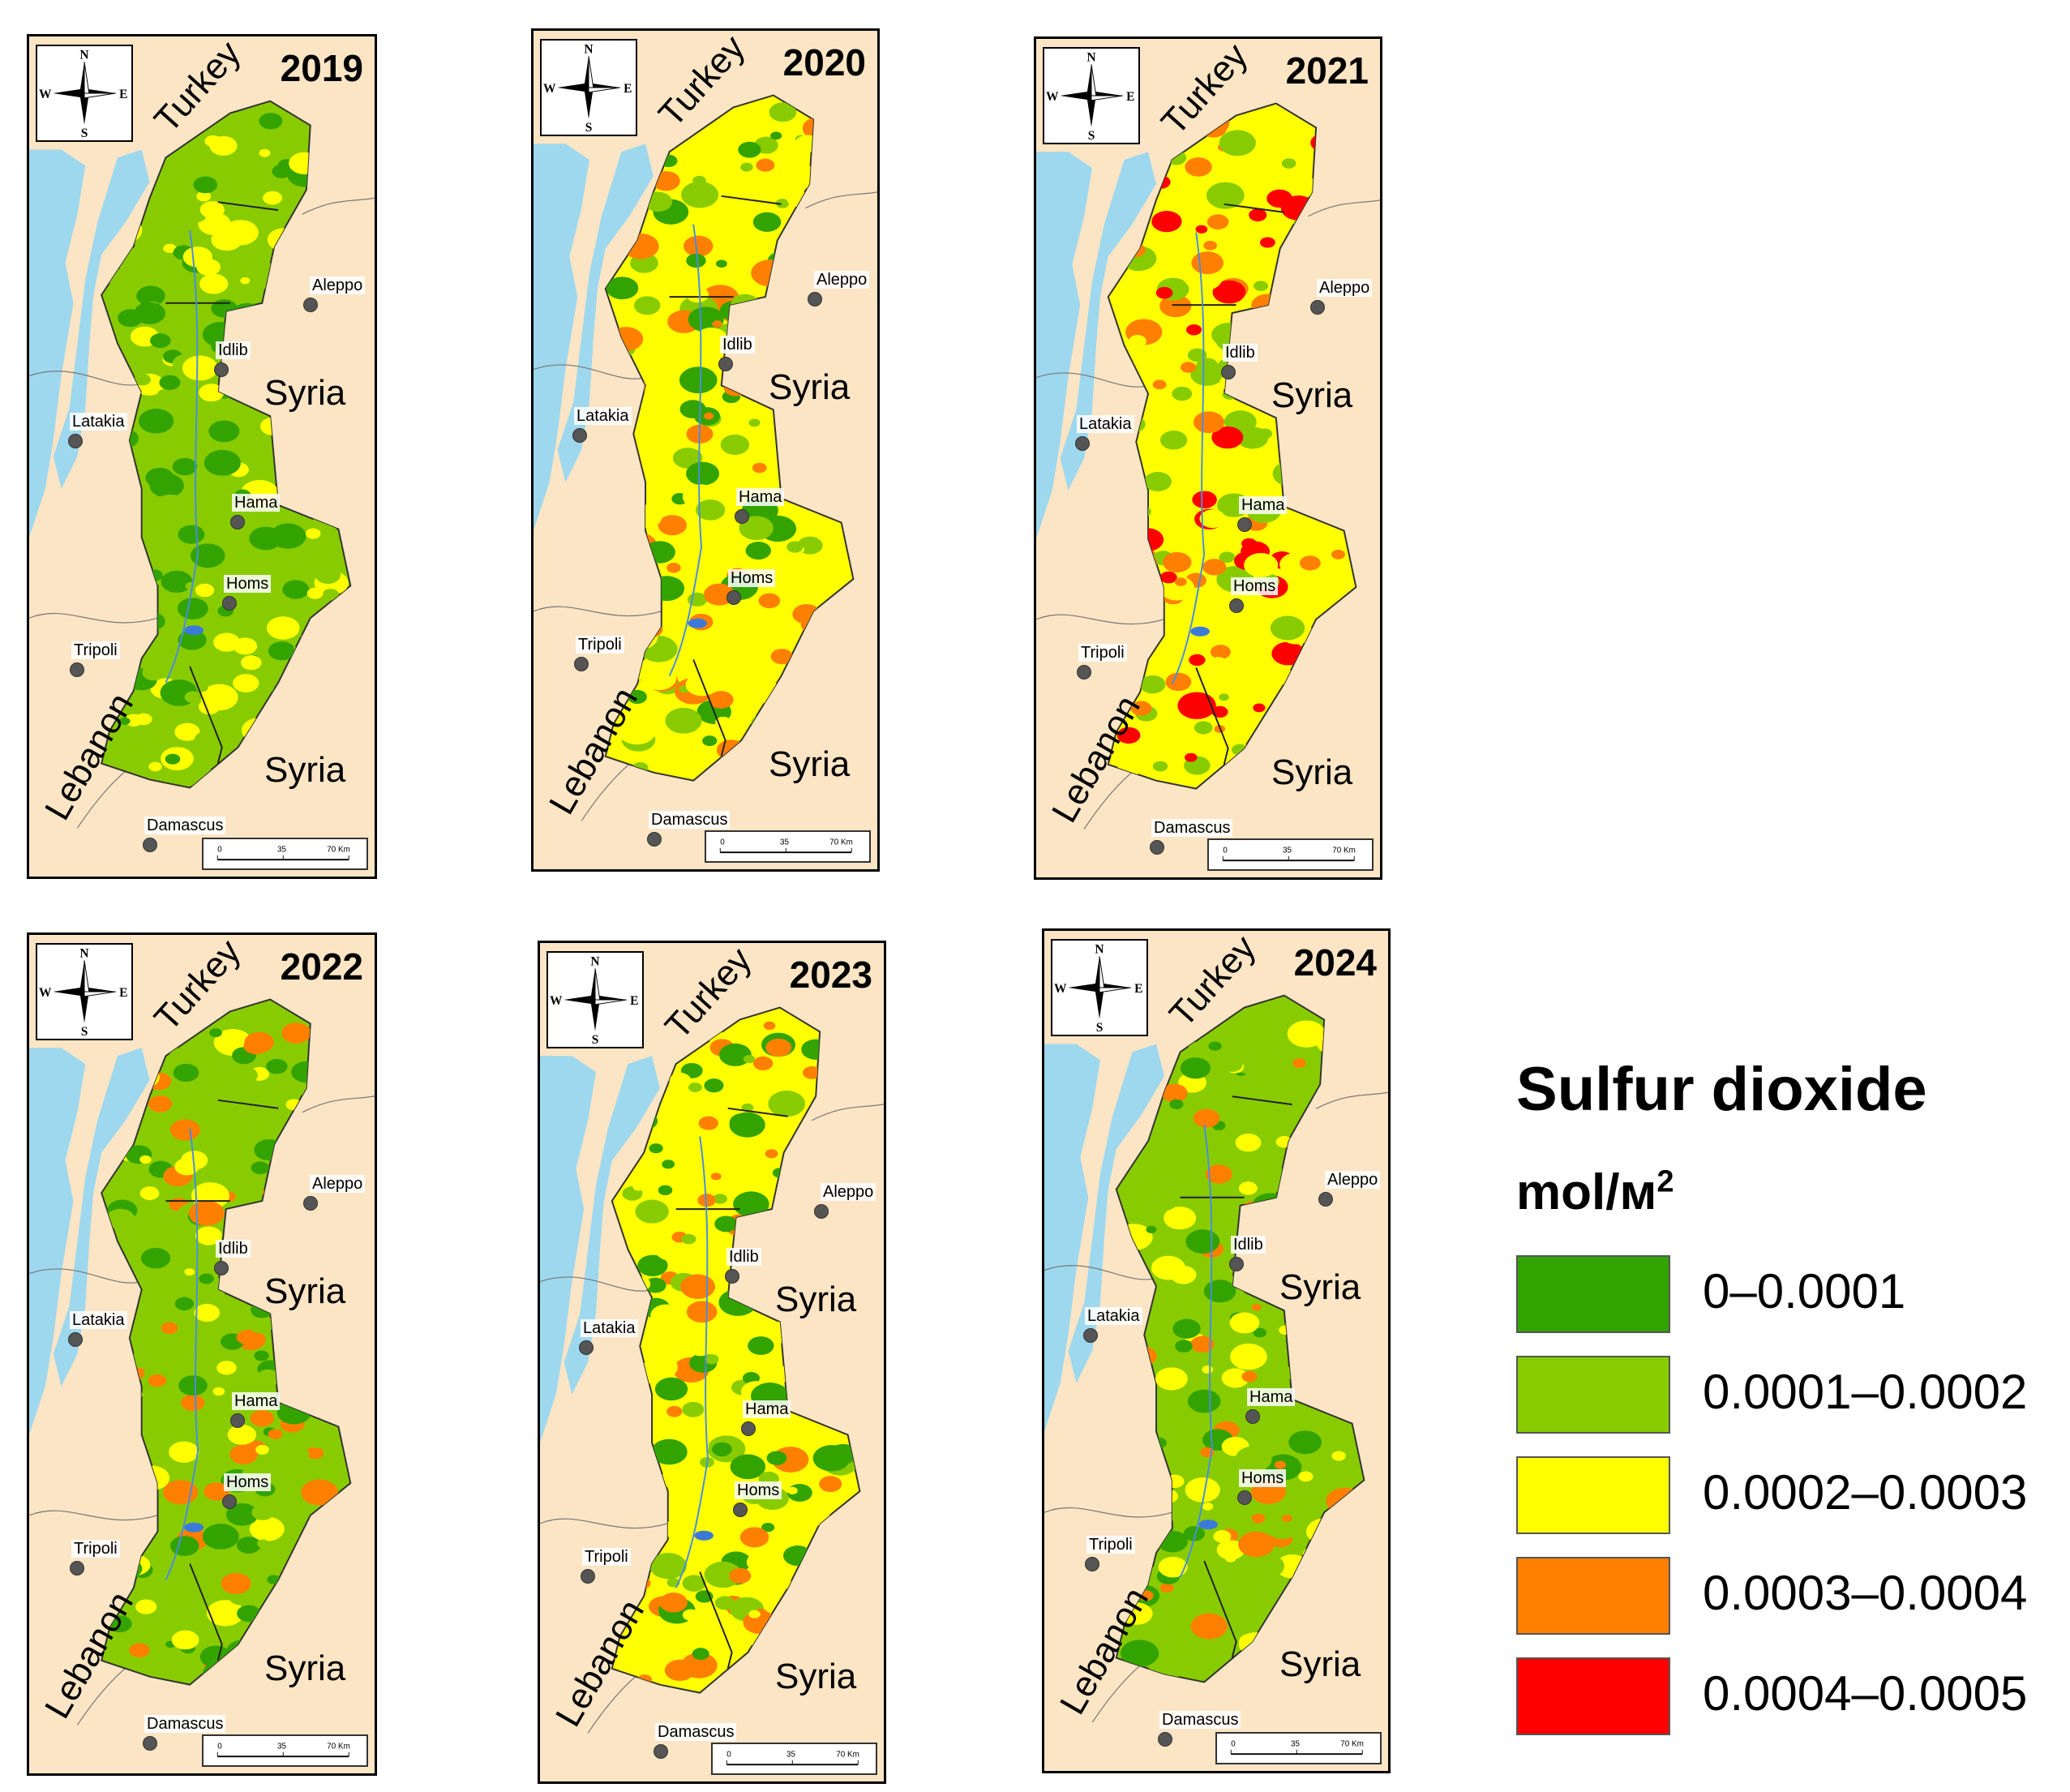 This screenshot has width=2070, height=1792. I want to click on city-label-latakia: Latakia, so click(1105, 424).